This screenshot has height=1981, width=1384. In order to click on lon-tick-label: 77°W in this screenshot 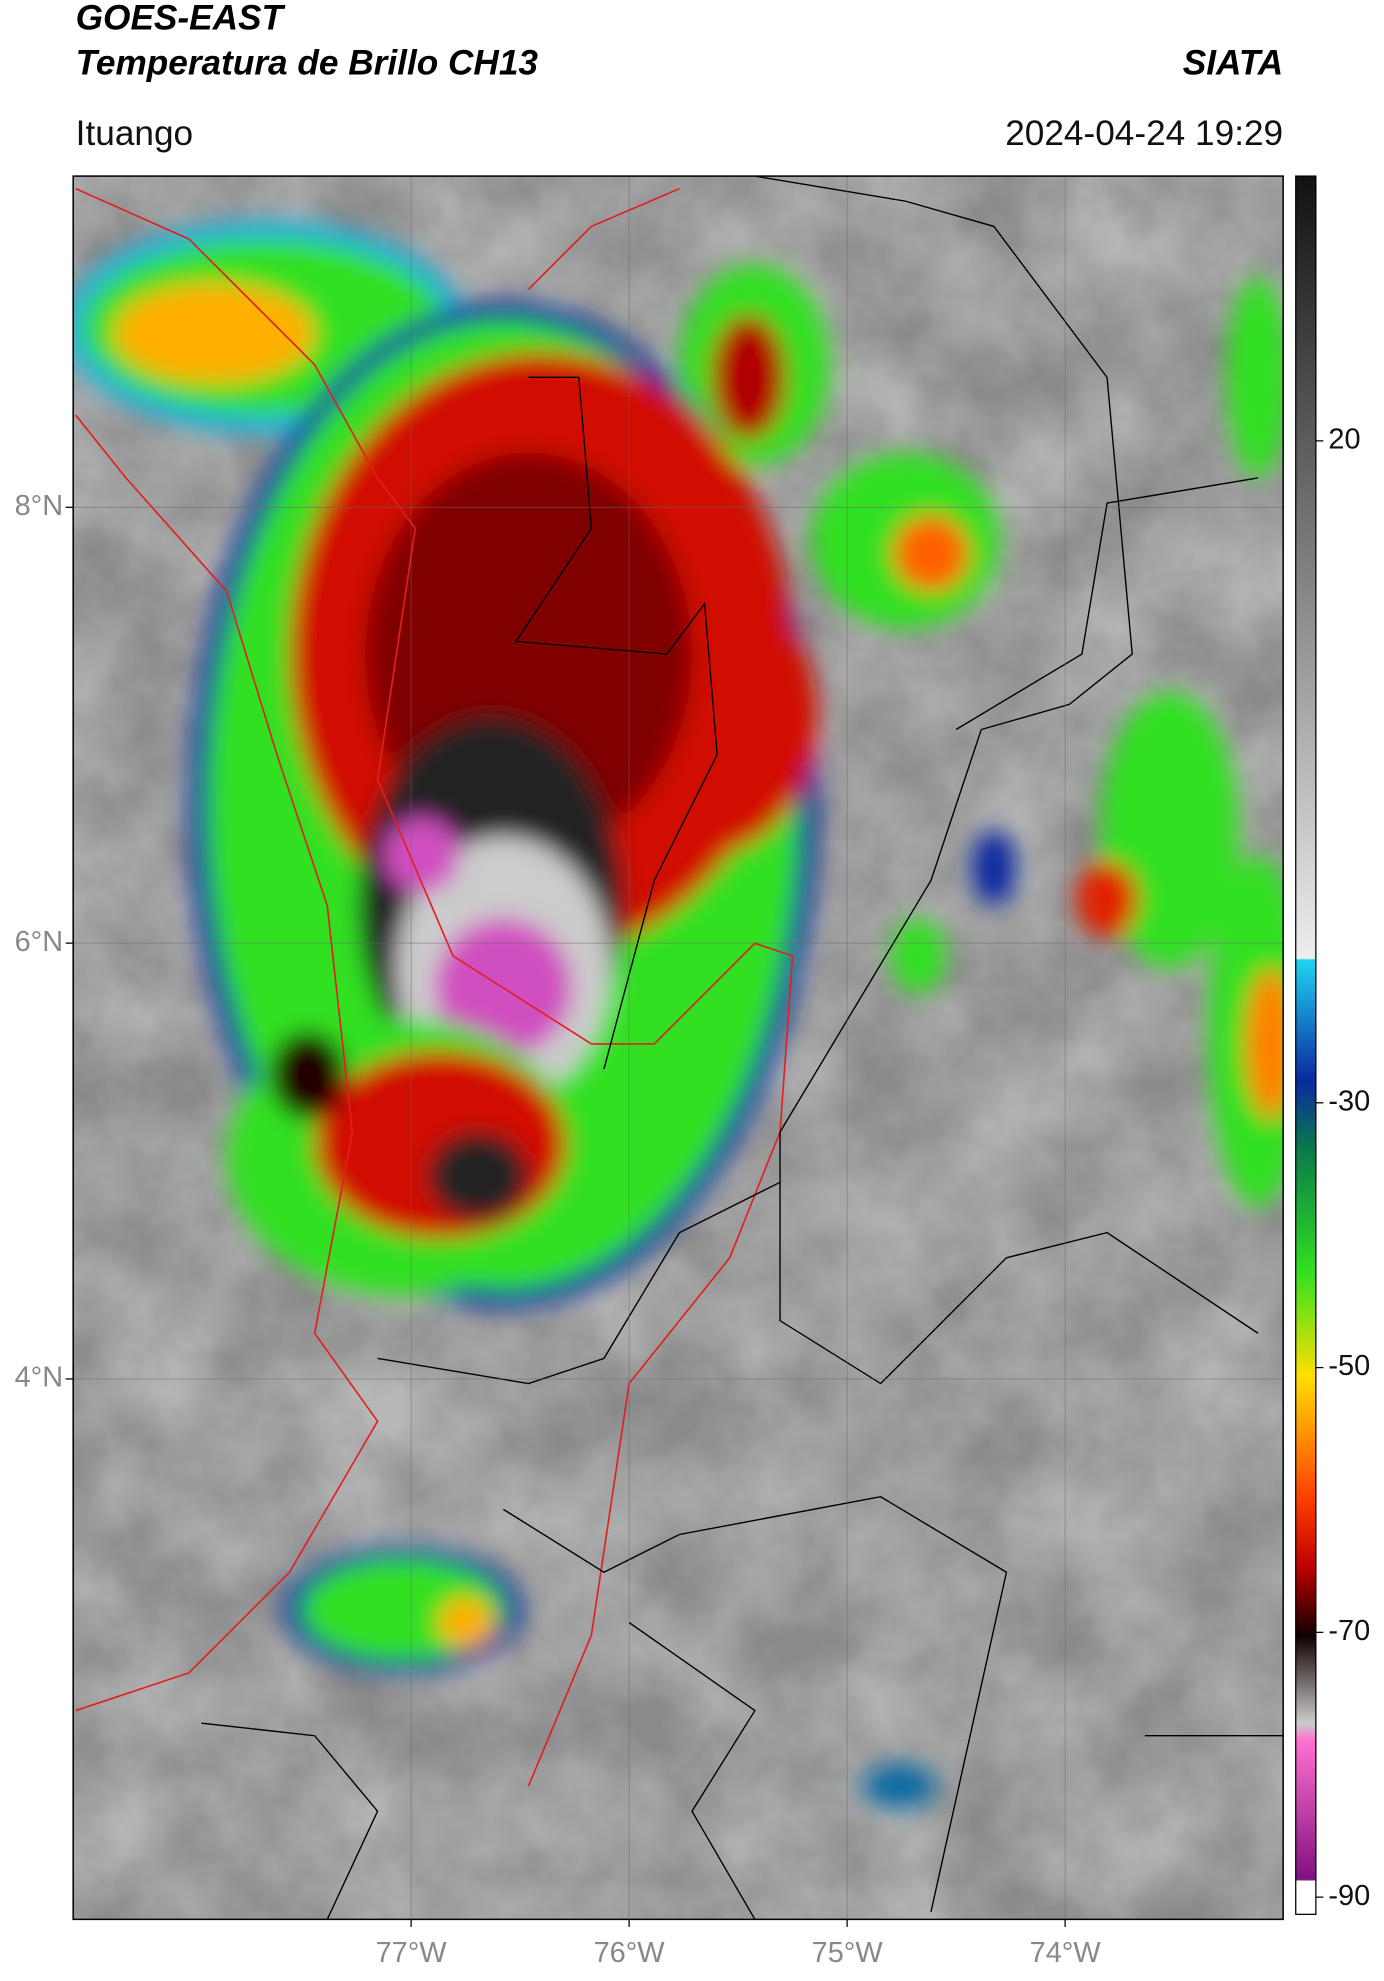, I will do `click(412, 1953)`.